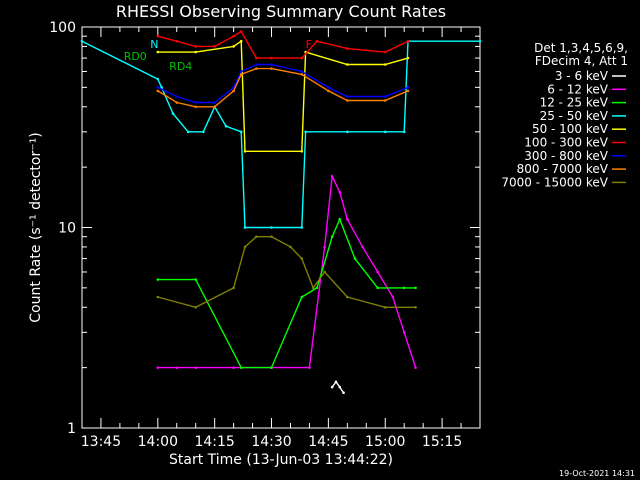  I want to click on x-tick-label-1345: 13:45, so click(101, 442).